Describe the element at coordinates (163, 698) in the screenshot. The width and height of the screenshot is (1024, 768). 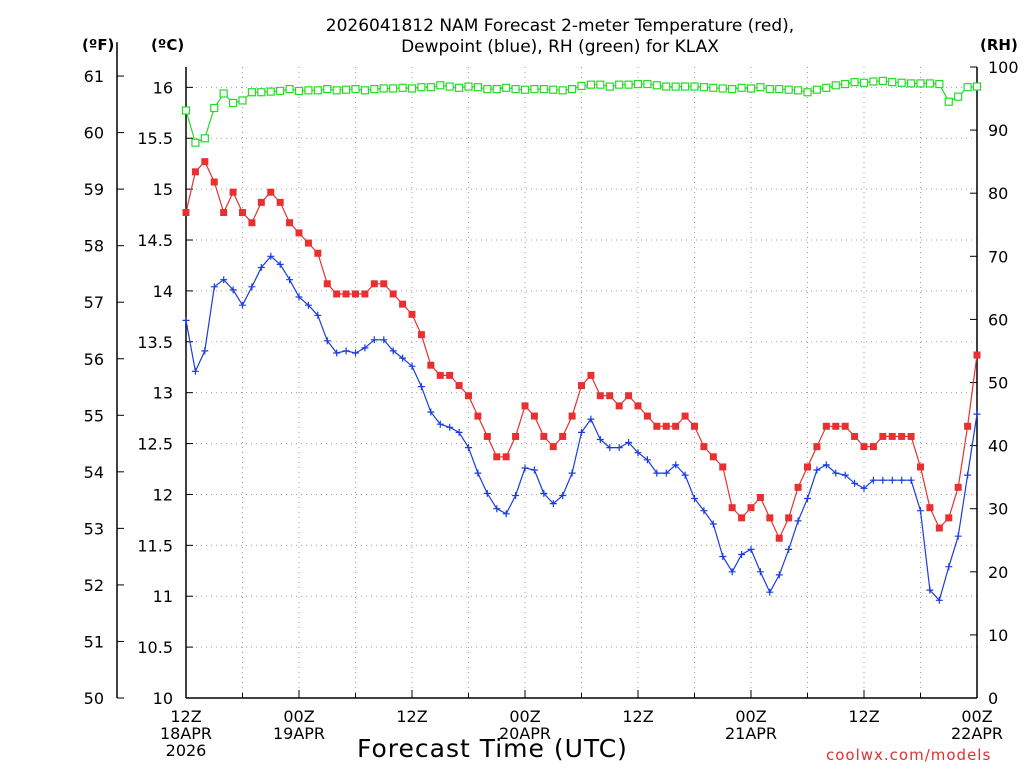
I see `celsius-tick-label: 10` at that location.